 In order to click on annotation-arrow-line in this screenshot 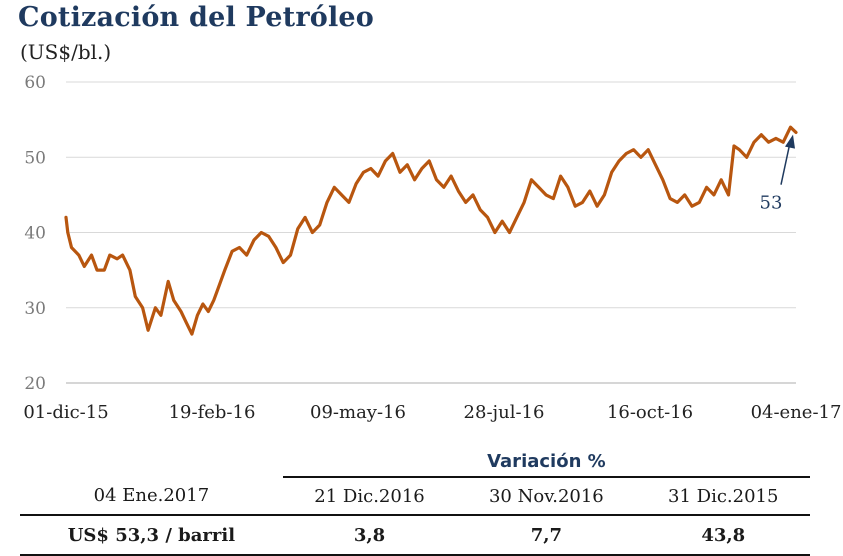, I will do `click(785, 163)`.